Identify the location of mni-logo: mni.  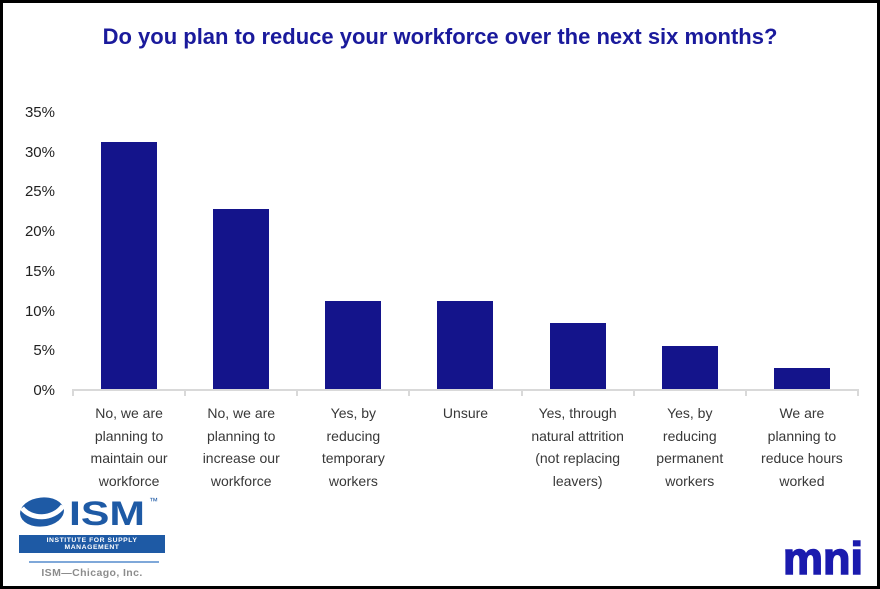
(823, 558).